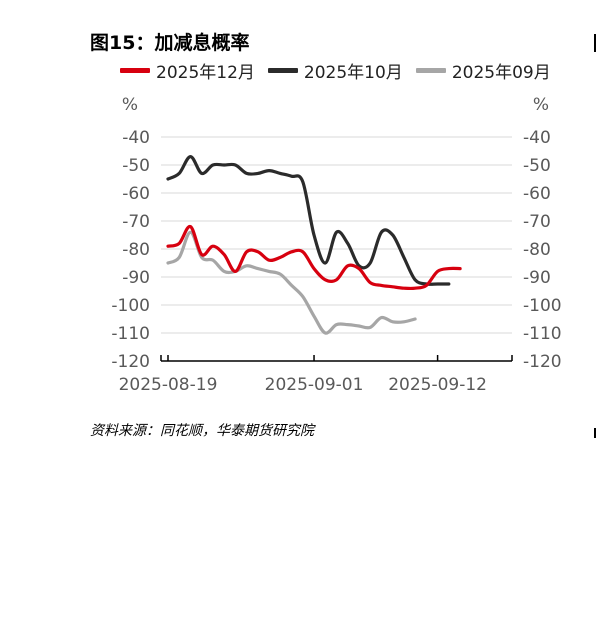 The height and width of the screenshot is (636, 599). What do you see at coordinates (205, 73) in the screenshot?
I see `legend-label-dec: 2025年12月` at bounding box center [205, 73].